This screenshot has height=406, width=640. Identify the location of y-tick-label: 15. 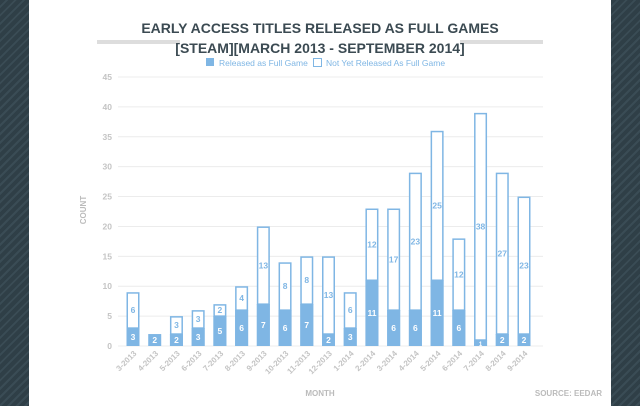
(108, 256).